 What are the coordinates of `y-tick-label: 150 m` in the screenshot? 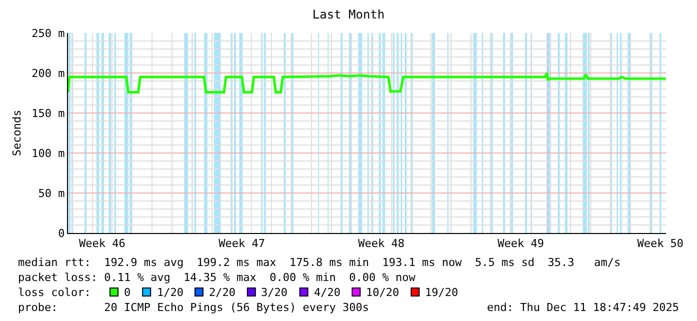 It's located at (49, 113).